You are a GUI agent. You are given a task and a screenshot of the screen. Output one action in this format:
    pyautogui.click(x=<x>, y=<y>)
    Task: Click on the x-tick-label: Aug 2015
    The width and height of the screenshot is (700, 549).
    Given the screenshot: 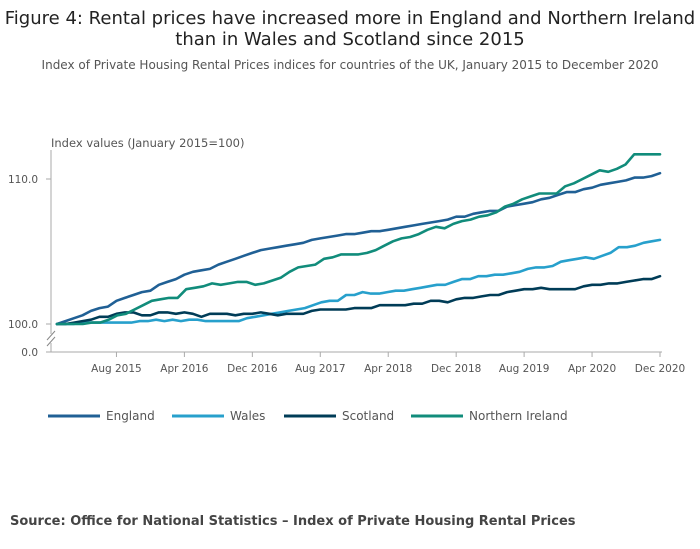 What is the action you would take?
    pyautogui.click(x=116, y=369)
    